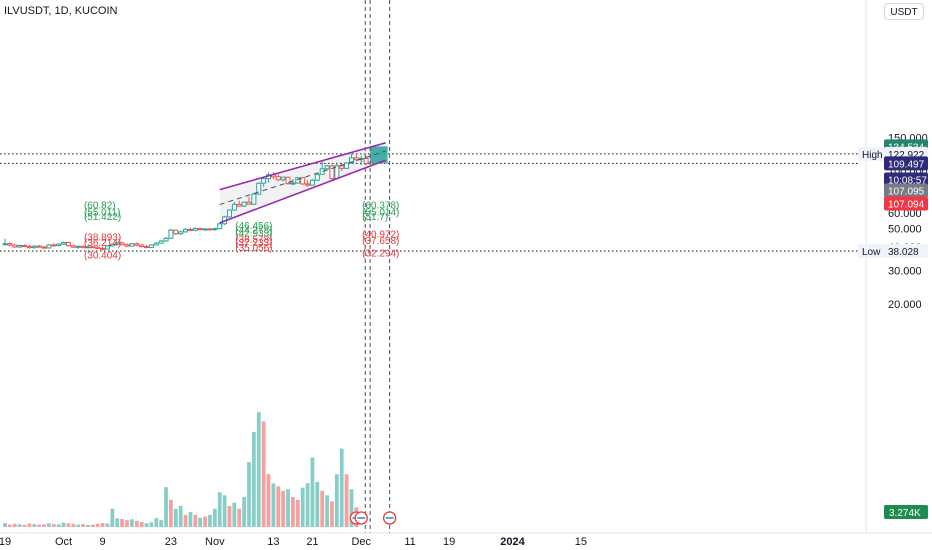 Image resolution: width=932 pixels, height=550 pixels. I want to click on fib-annotation: (51.7), so click(375, 217).